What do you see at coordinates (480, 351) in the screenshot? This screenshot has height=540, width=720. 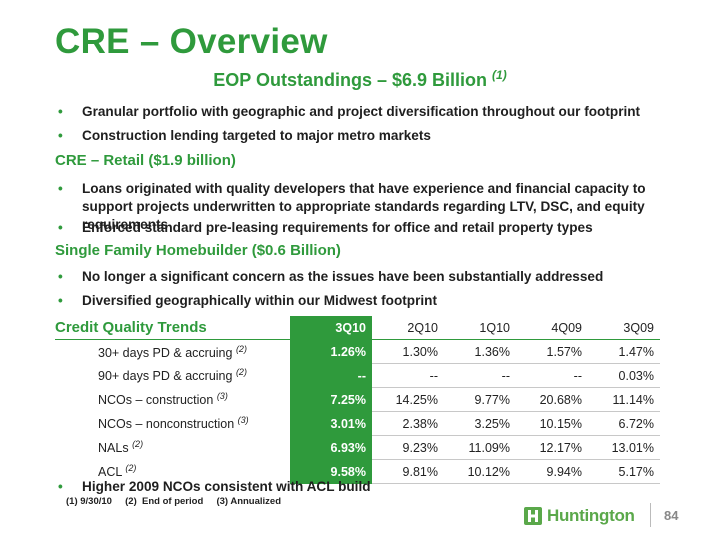 I see `table-cell: 1.36%` at bounding box center [480, 351].